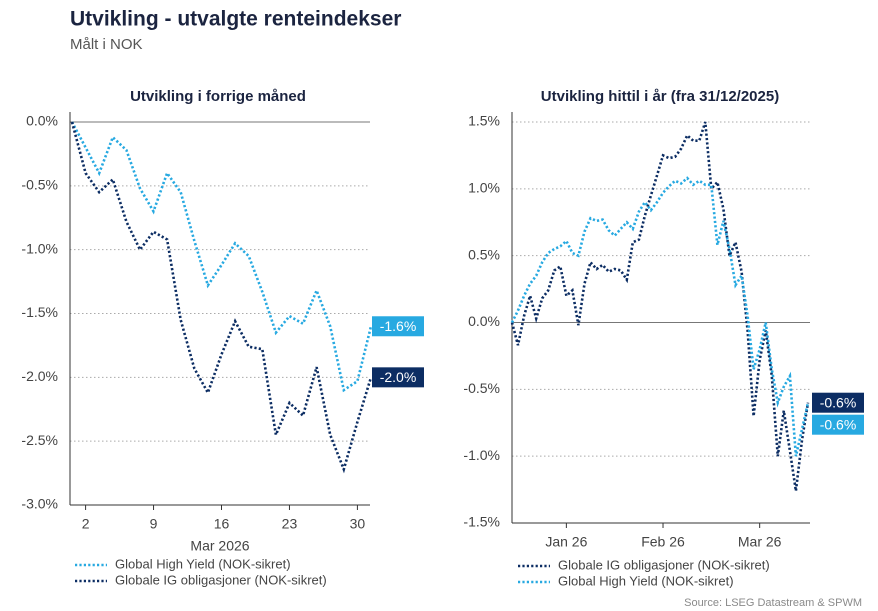 Image resolution: width=878 pixels, height=611 pixels. I want to click on y-tick-label: 1.5%, so click(484, 121).